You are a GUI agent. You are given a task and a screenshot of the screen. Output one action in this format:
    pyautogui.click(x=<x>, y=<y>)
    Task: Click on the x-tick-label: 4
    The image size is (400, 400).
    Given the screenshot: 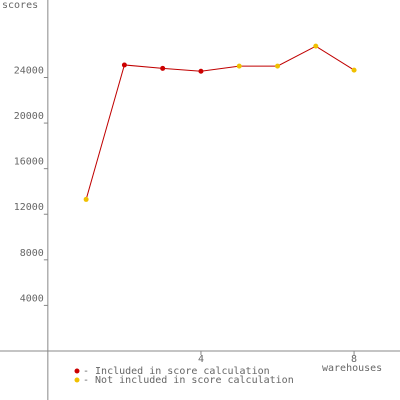 What is the action you would take?
    pyautogui.click(x=201, y=359)
    